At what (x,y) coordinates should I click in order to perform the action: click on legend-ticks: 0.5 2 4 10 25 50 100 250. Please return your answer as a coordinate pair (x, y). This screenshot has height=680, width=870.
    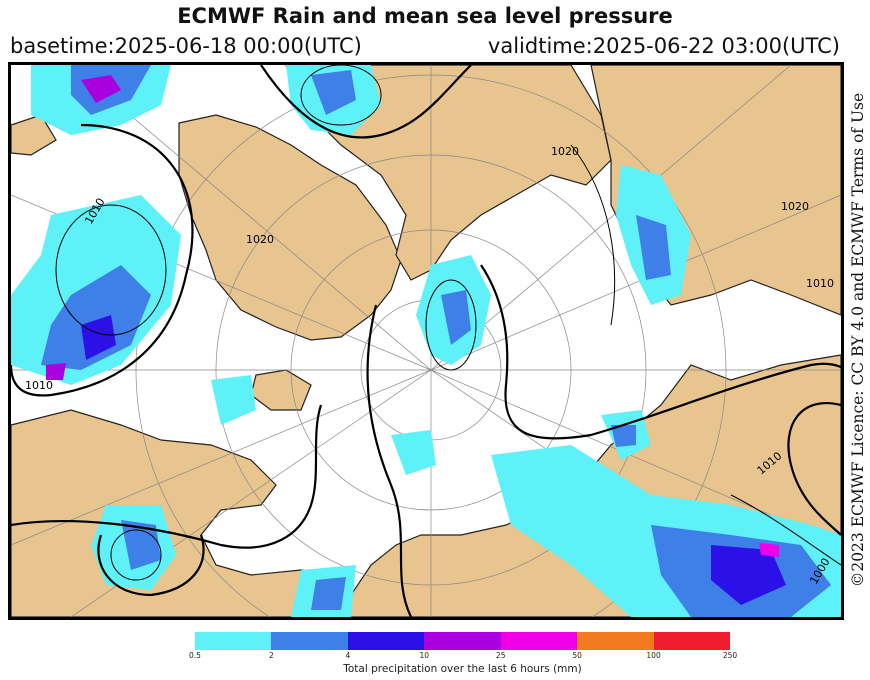
    Looking at the image, I should click on (435, 656).